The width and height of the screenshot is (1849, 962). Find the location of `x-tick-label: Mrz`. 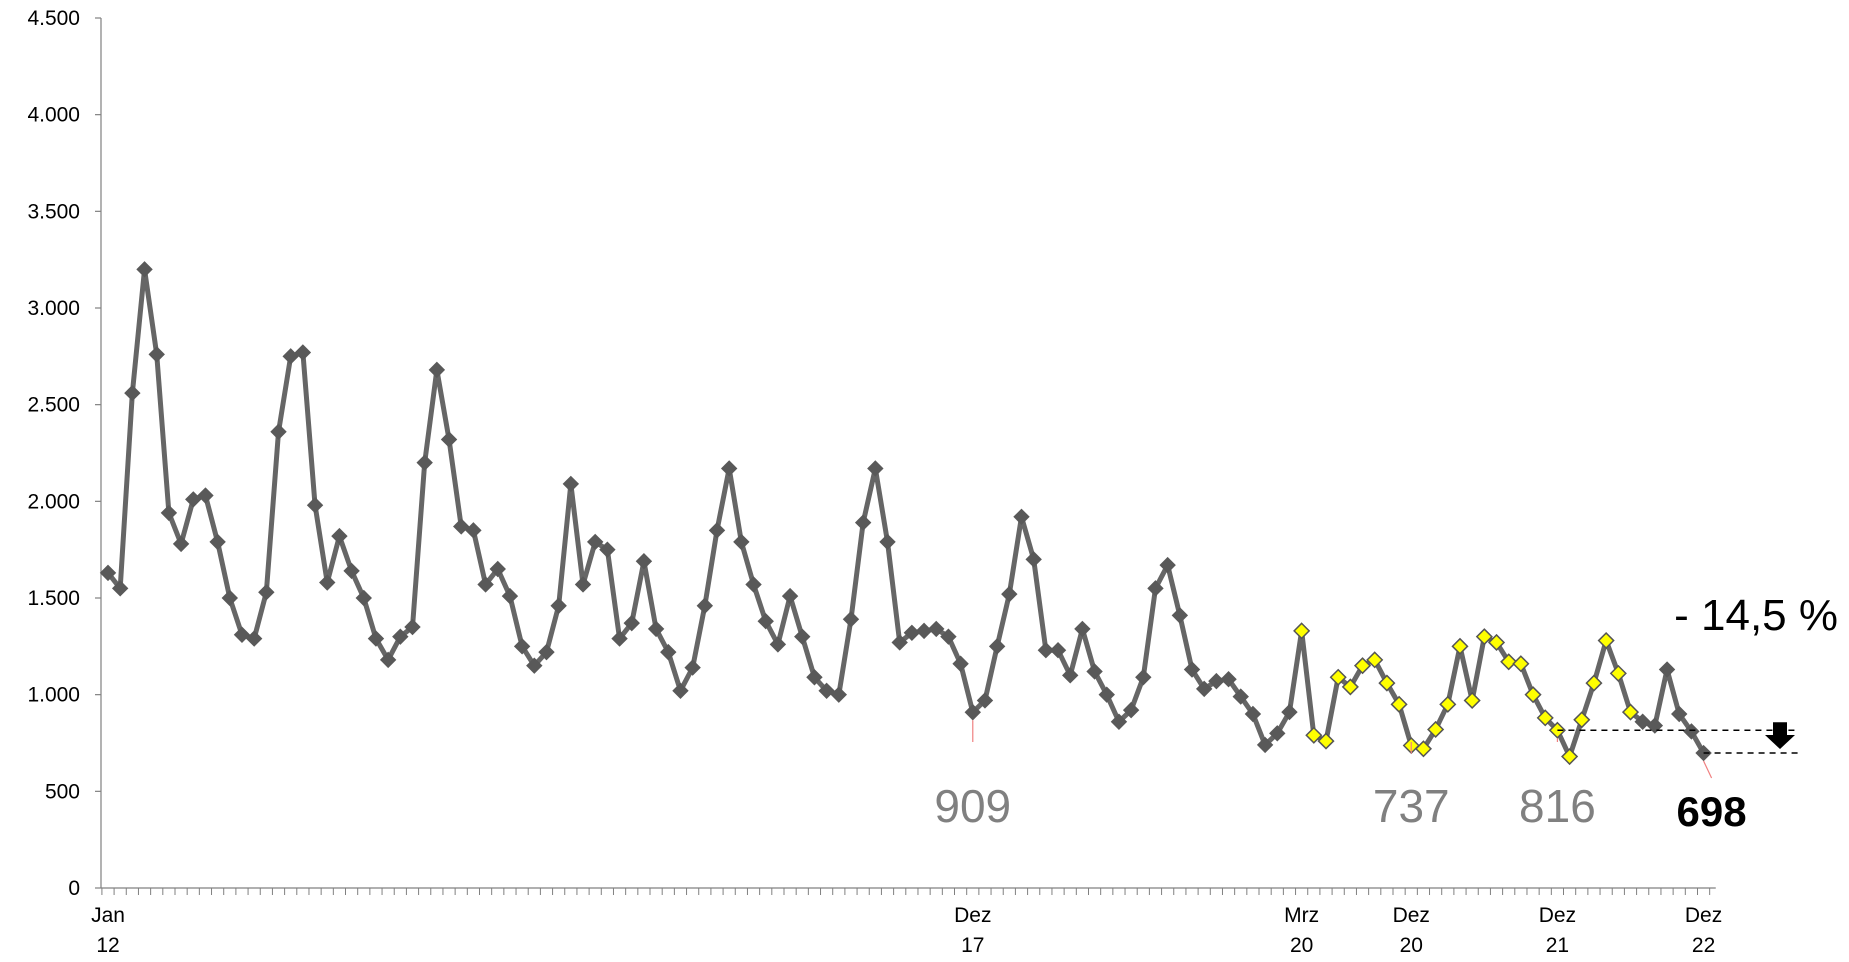

x-tick-label: Mrz is located at coordinates (1301, 915).